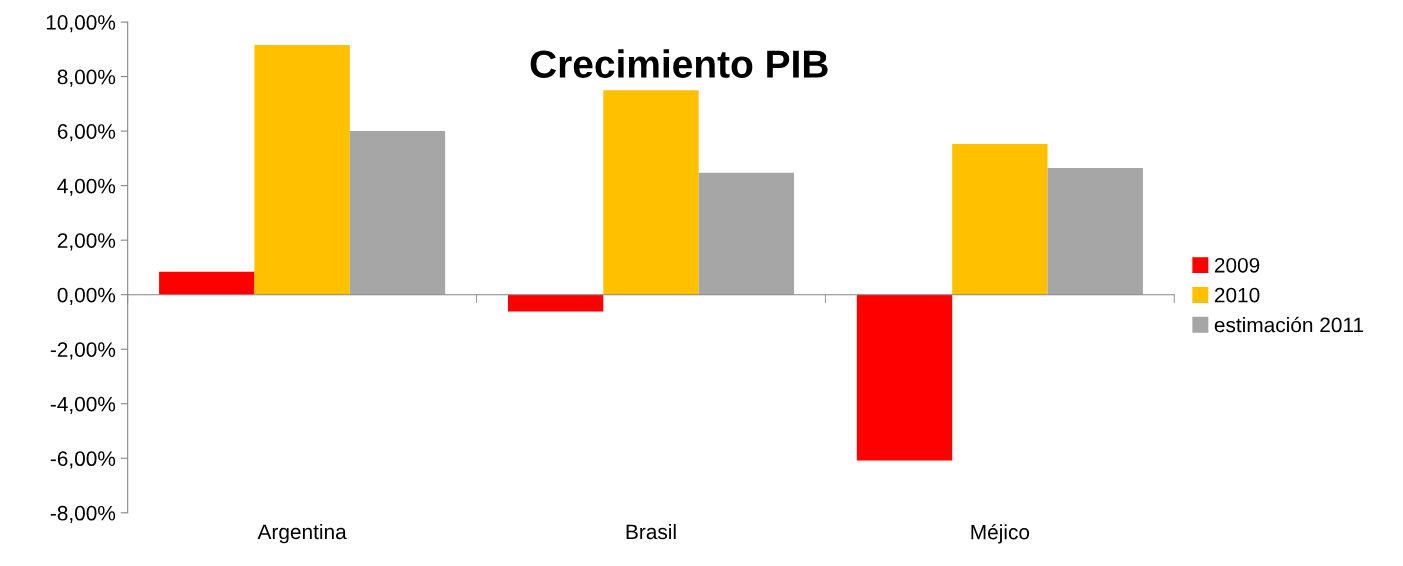 The height and width of the screenshot is (566, 1403). I want to click on x-tick-label: Argentina, so click(302, 533).